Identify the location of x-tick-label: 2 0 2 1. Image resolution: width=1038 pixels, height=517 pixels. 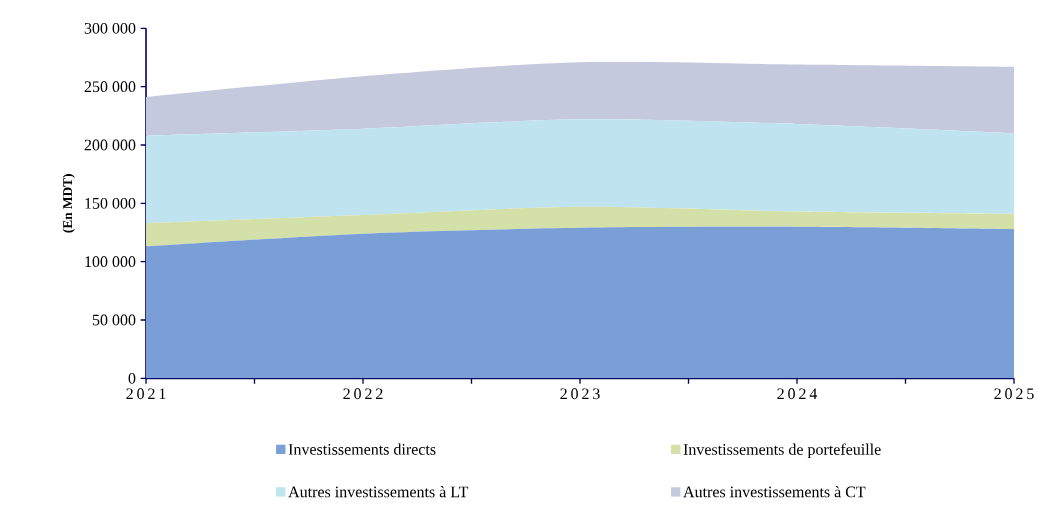
(146, 394).